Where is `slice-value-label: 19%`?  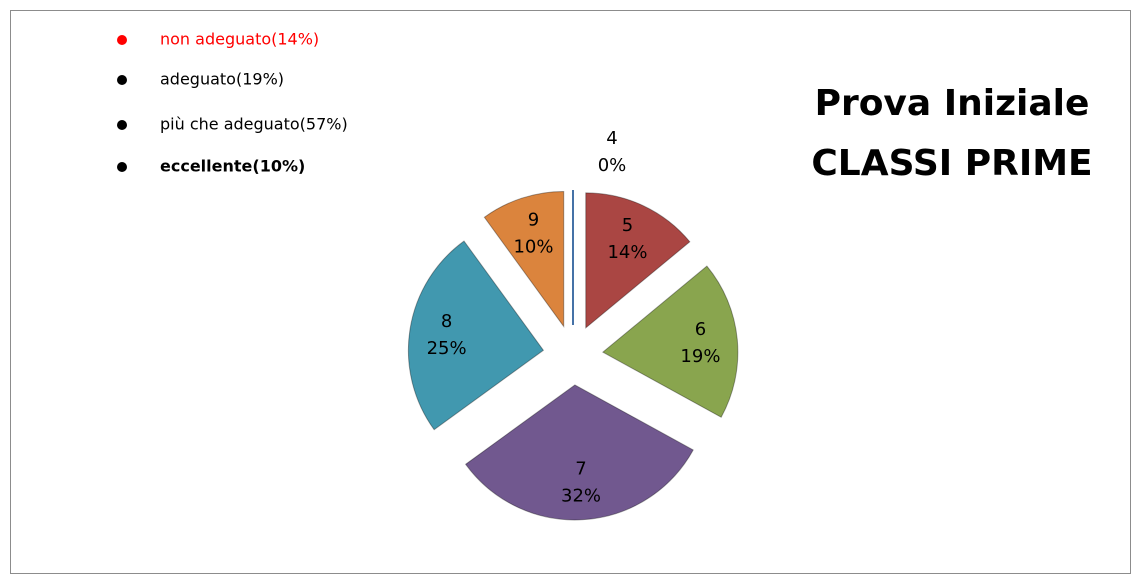
slice-value-label: 19% is located at coordinates (700, 356).